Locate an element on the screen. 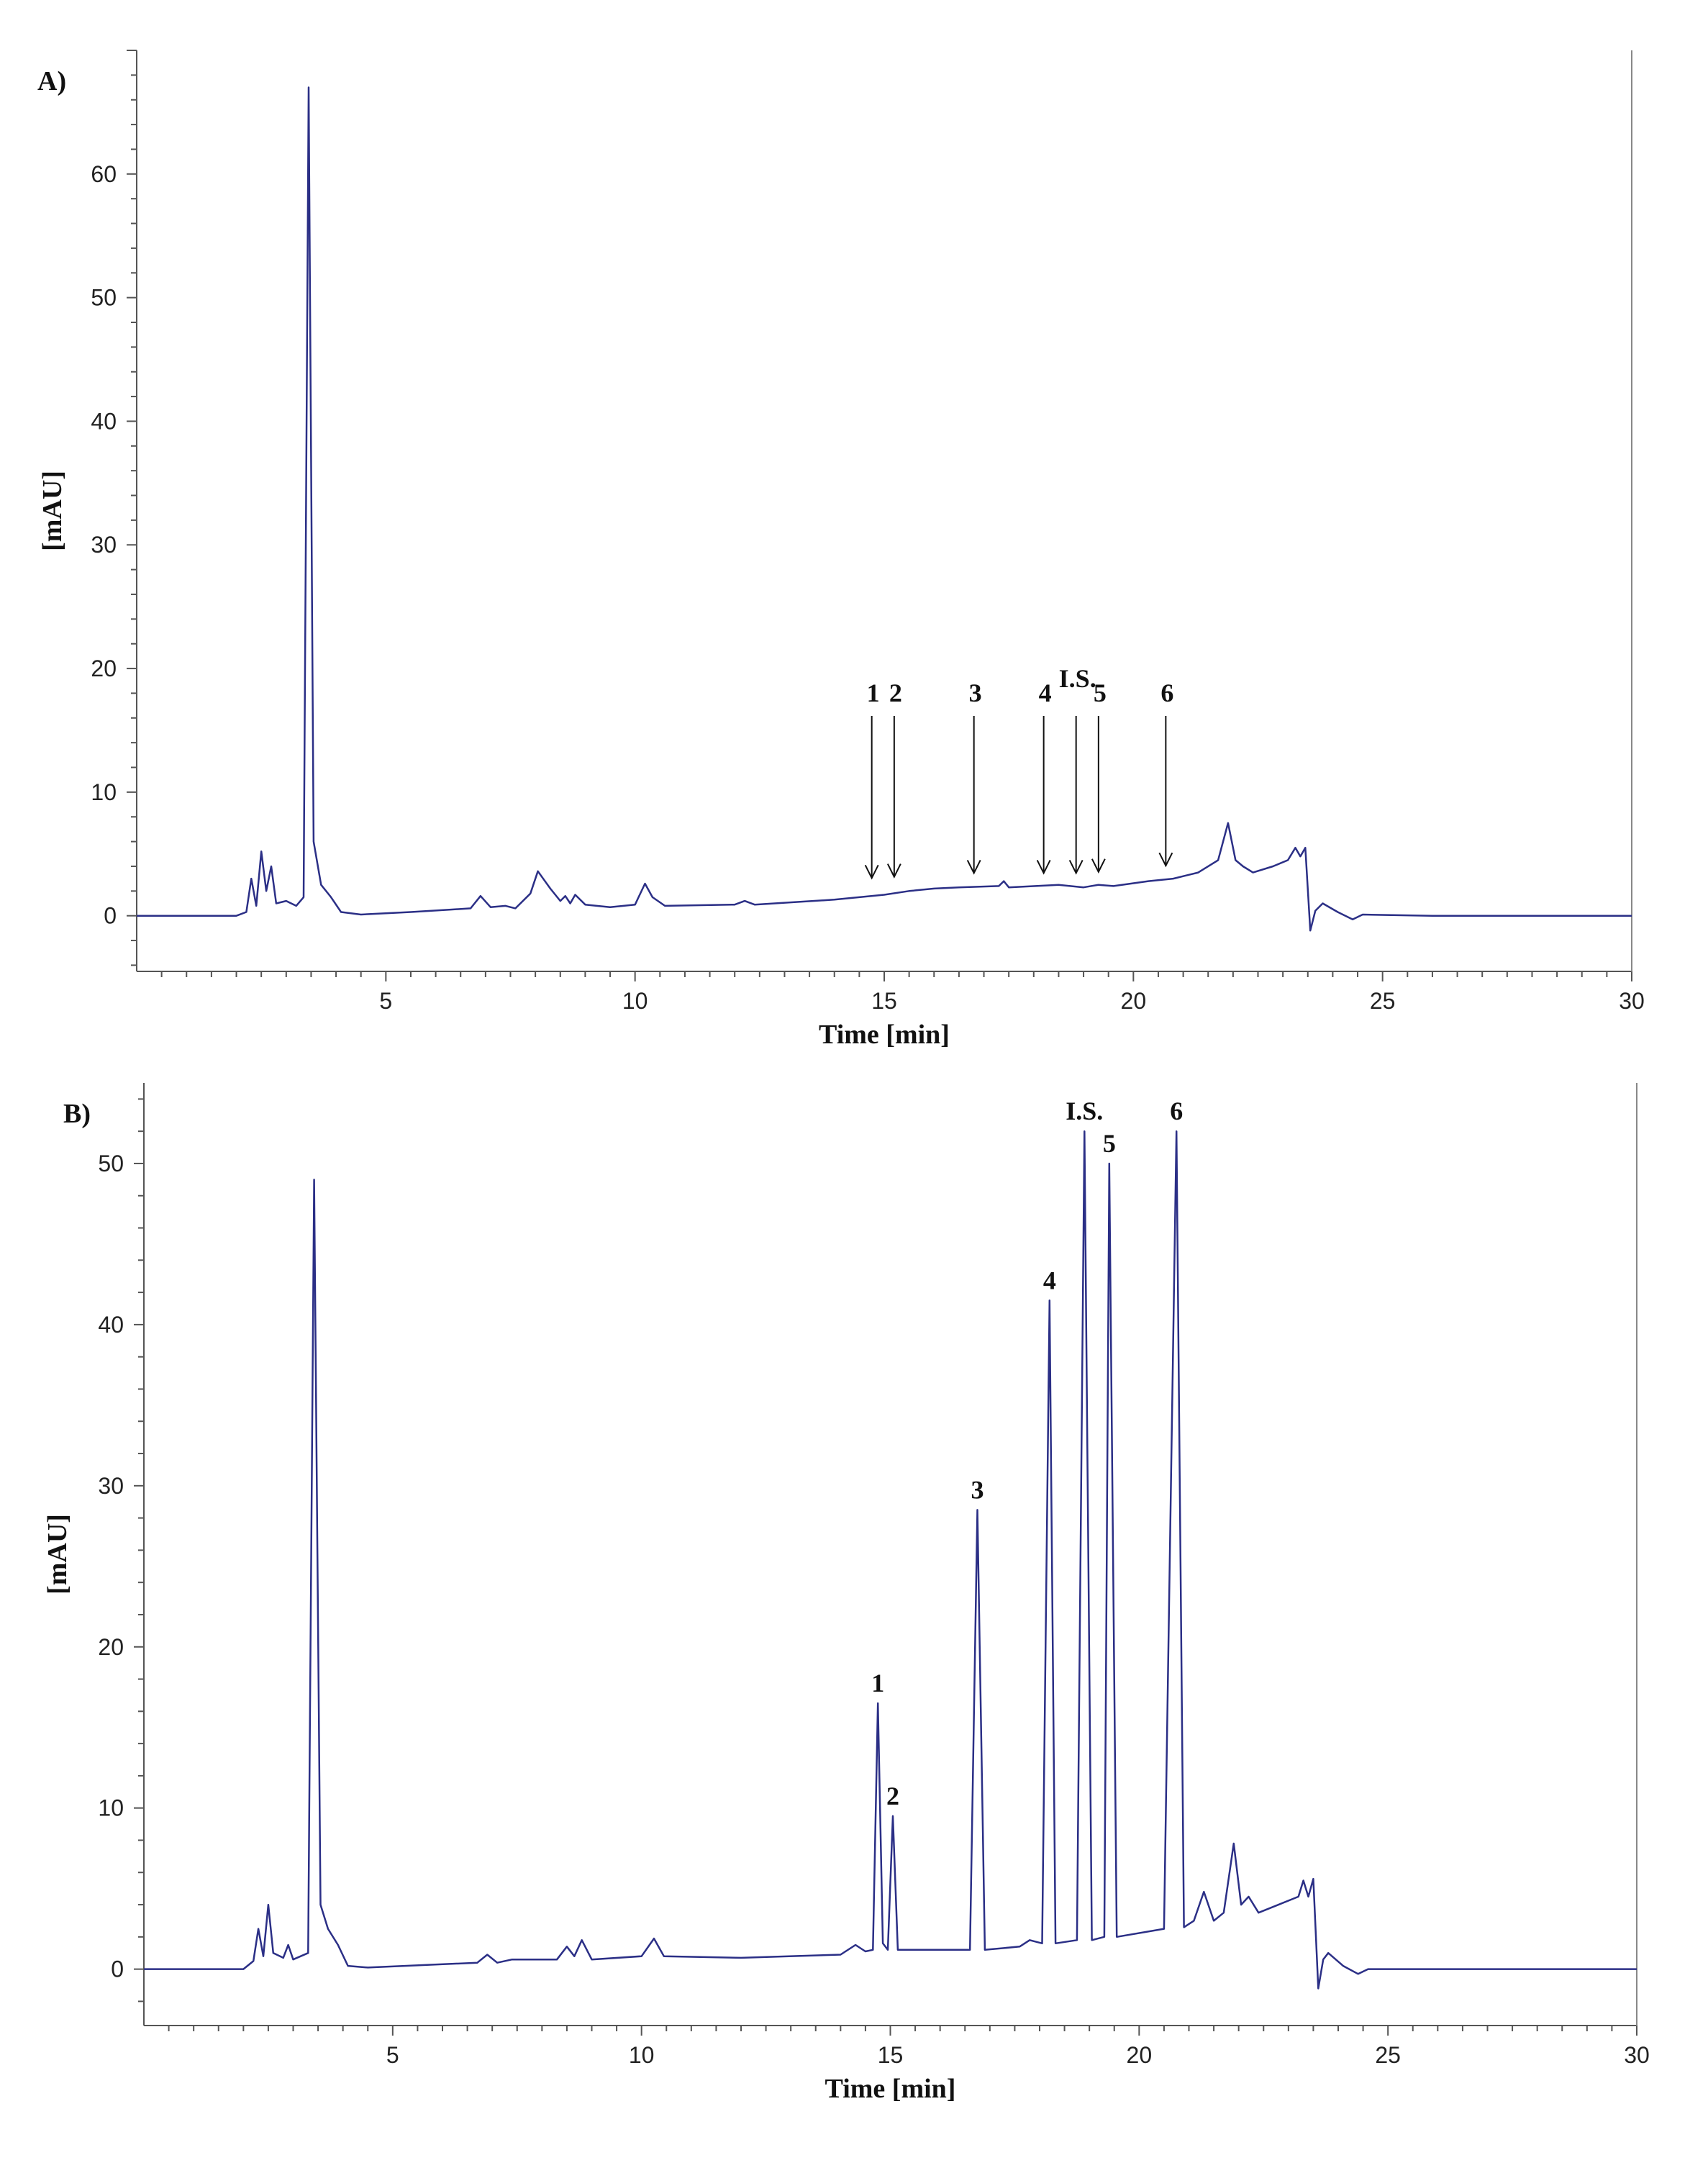  panel-label: A) is located at coordinates (52, 81).